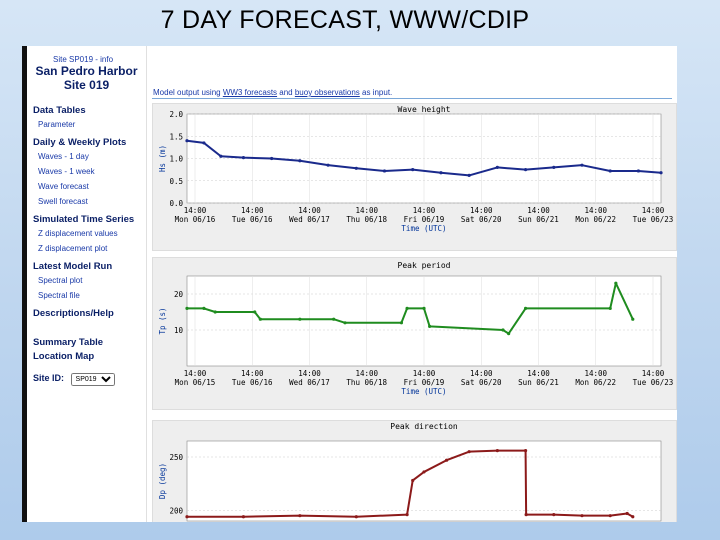  Describe the element at coordinates (83, 59) in the screenshot. I see `site-info-link: Site SP019 - info` at that location.